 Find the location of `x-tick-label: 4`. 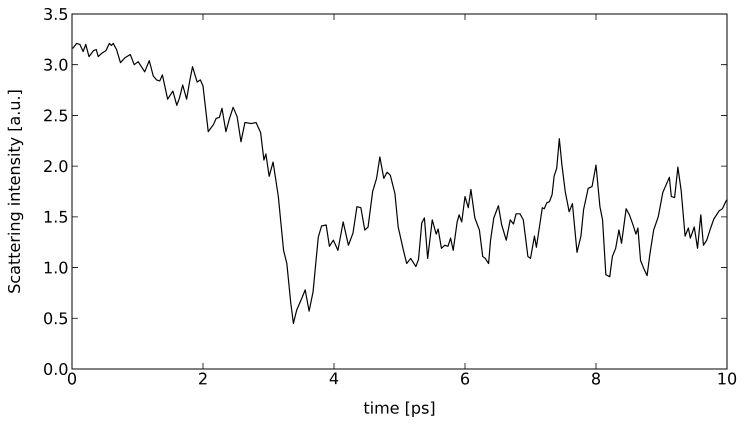

x-tick-label: 4 is located at coordinates (334, 378).